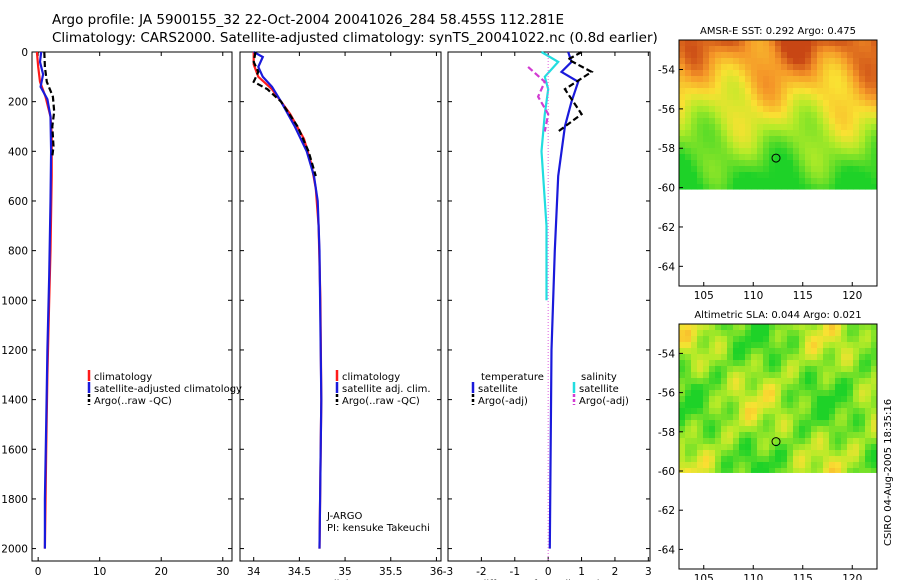 This screenshot has width=900, height=584. What do you see at coordinates (581, 572) in the screenshot?
I see `difference-xtick-label: 1` at bounding box center [581, 572].